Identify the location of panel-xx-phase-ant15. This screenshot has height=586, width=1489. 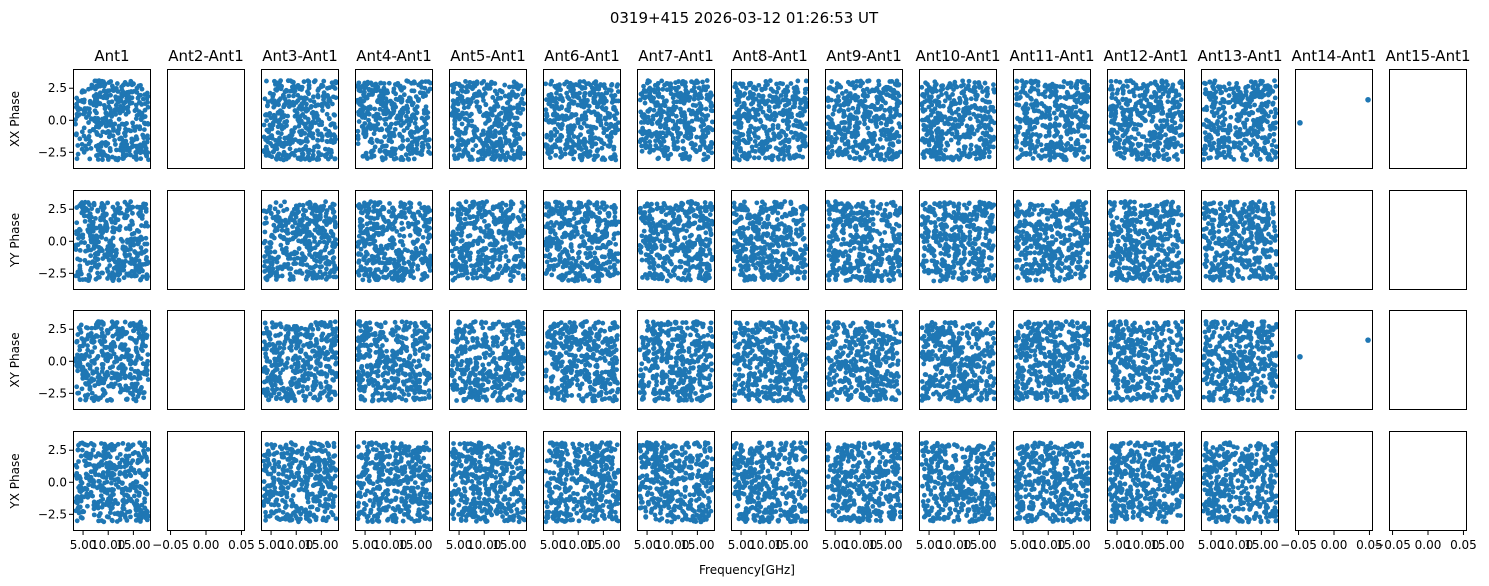
(1428, 119).